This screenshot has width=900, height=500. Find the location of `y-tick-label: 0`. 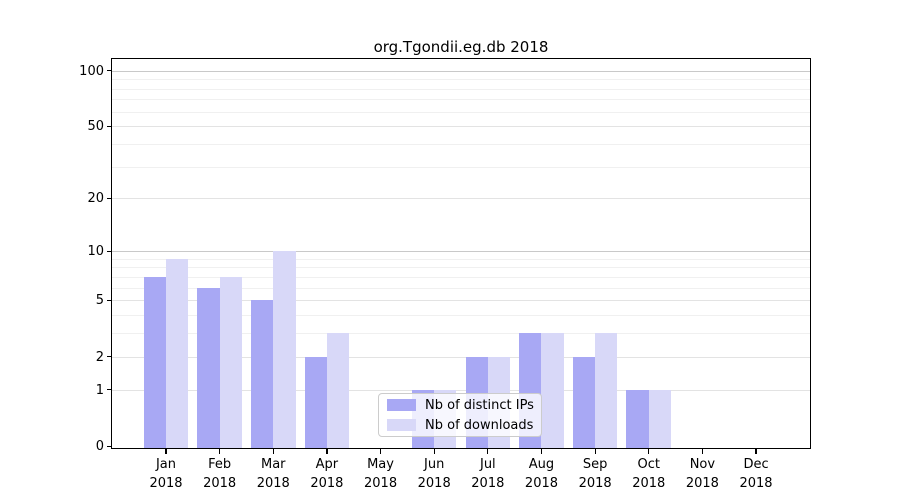

y-tick-label: 0 is located at coordinates (99, 446).